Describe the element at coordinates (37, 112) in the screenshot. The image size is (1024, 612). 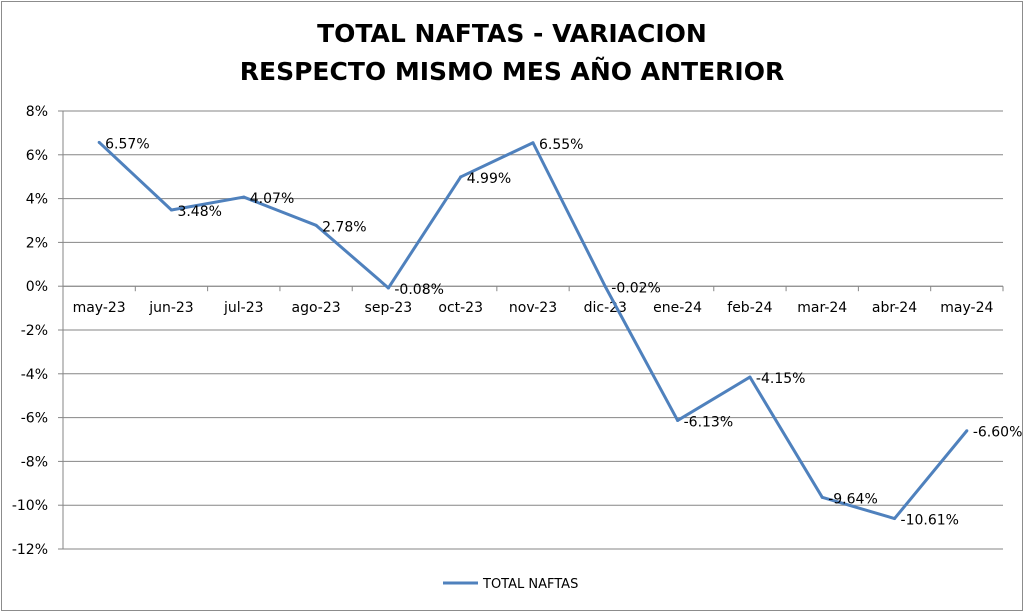
I see `y-tick-label: 8%` at that location.